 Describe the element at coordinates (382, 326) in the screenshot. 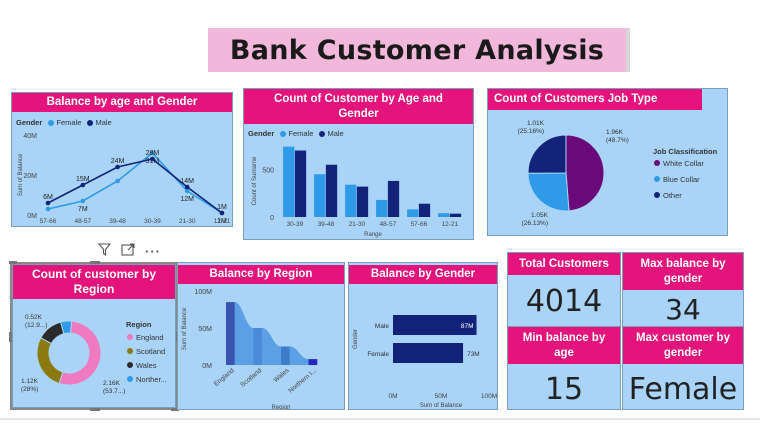

I see `y-tick-label: Male` at that location.